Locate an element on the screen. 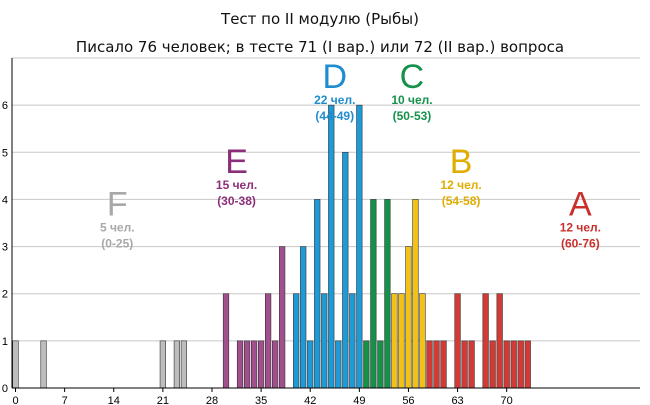 The image size is (650, 405). grade-count: 5 чел. is located at coordinates (117, 227).